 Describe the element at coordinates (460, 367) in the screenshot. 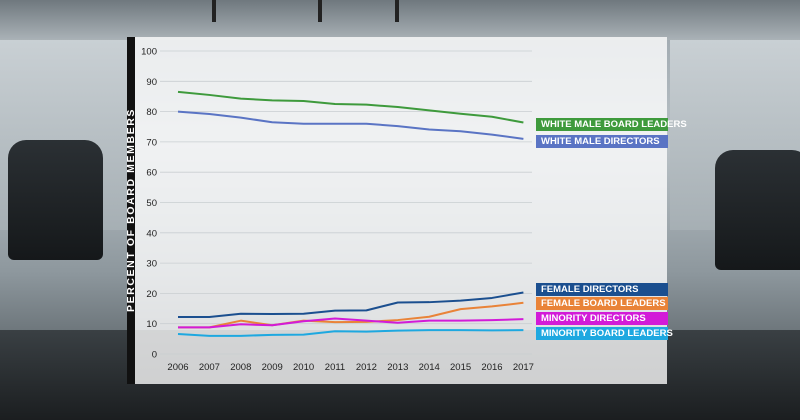

I see `x-tick-label: 2015` at that location.